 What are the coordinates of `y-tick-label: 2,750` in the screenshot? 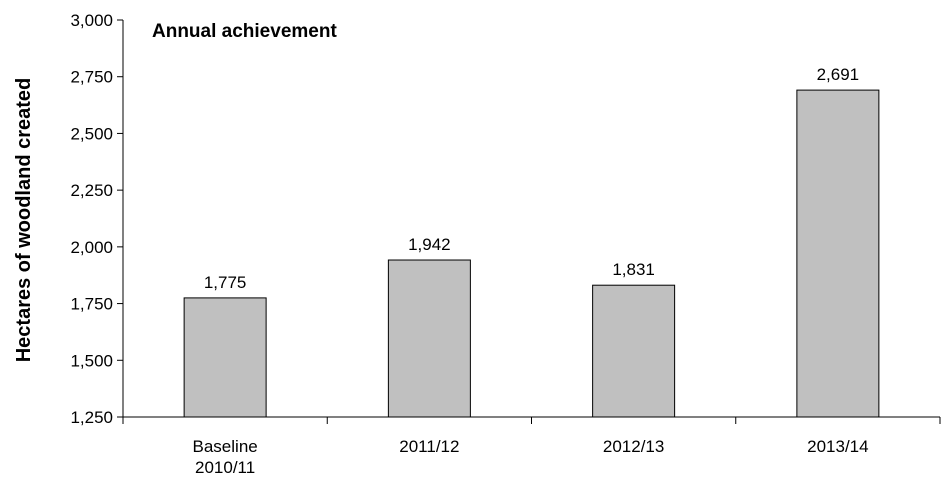 It's located at (91, 77).